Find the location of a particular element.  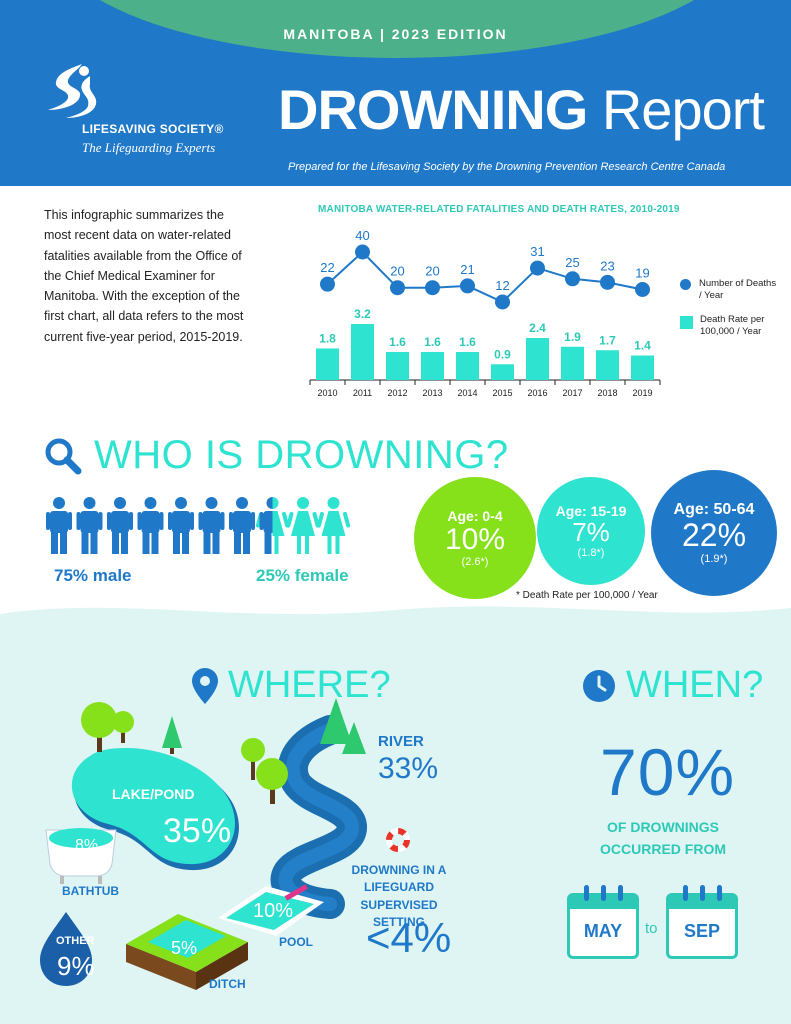

age-percent: 7% is located at coordinates (591, 532).